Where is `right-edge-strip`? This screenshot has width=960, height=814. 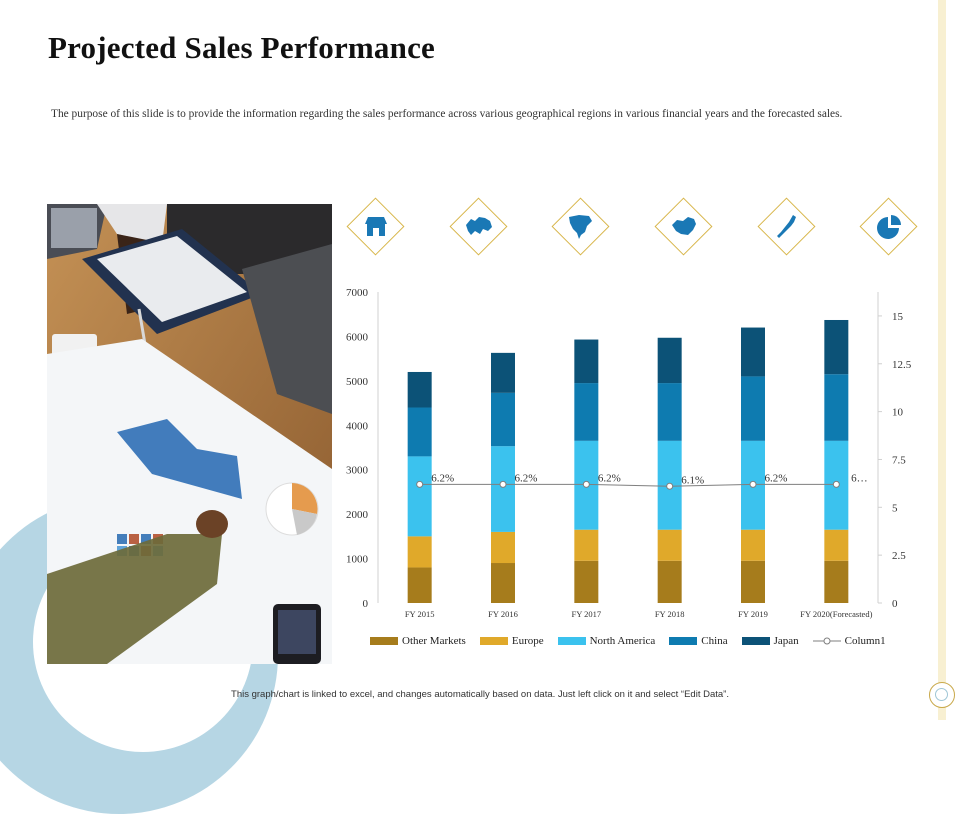 right-edge-strip is located at coordinates (942, 360).